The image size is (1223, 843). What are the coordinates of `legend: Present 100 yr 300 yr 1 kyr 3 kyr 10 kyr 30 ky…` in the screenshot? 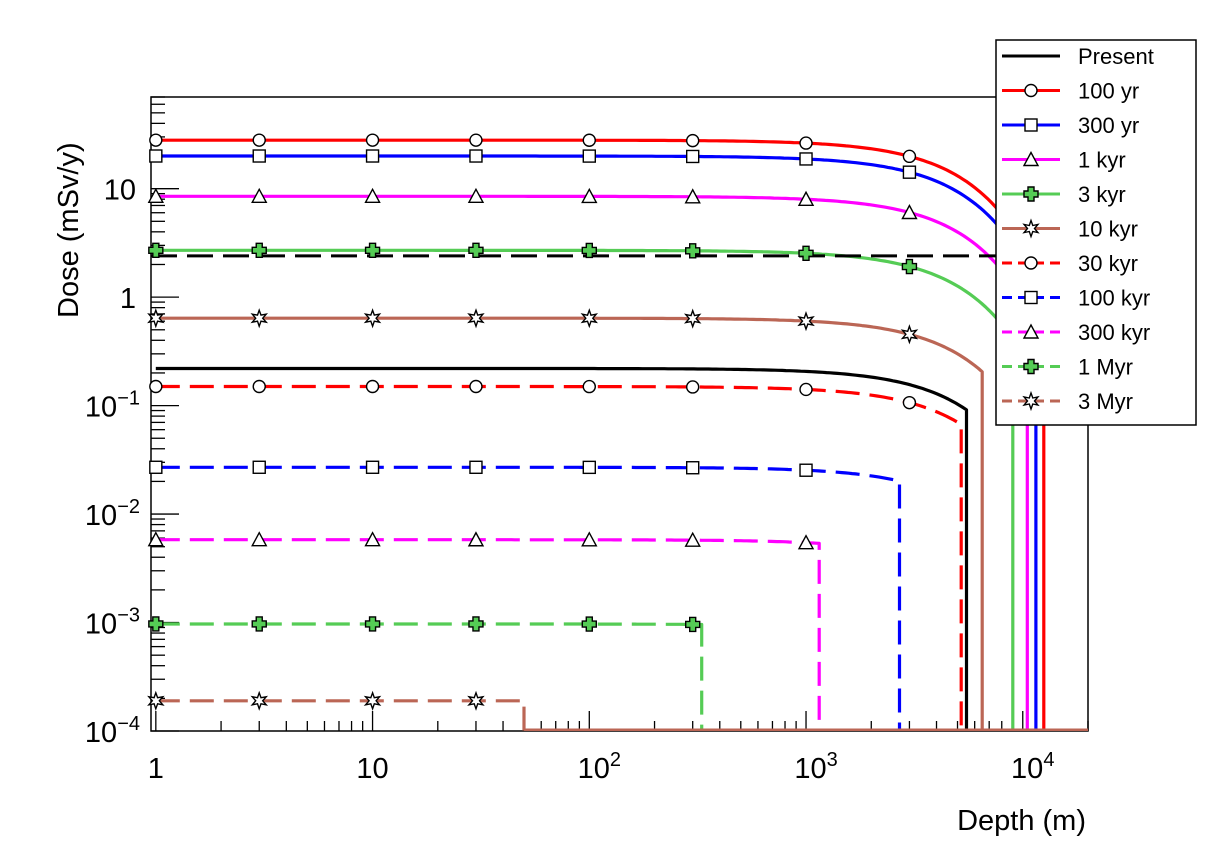 It's located at (1096, 232).